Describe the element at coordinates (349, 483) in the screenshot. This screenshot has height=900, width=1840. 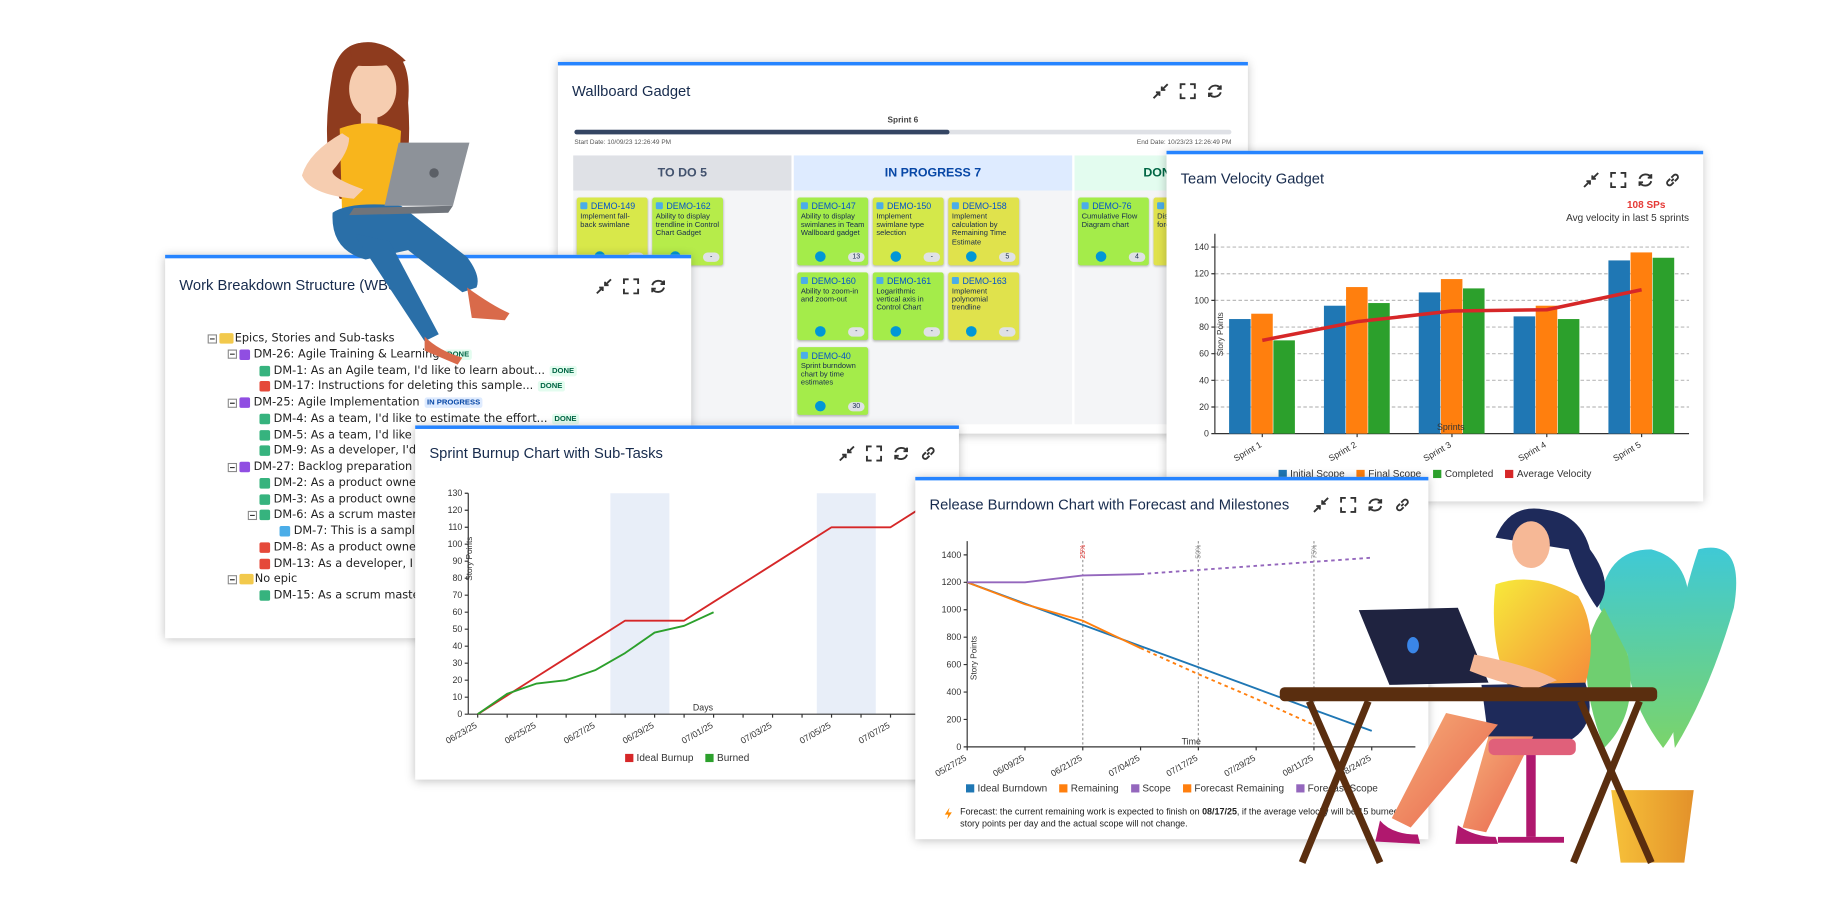
I see `tree-item: DM-2: As a product owner,` at that location.